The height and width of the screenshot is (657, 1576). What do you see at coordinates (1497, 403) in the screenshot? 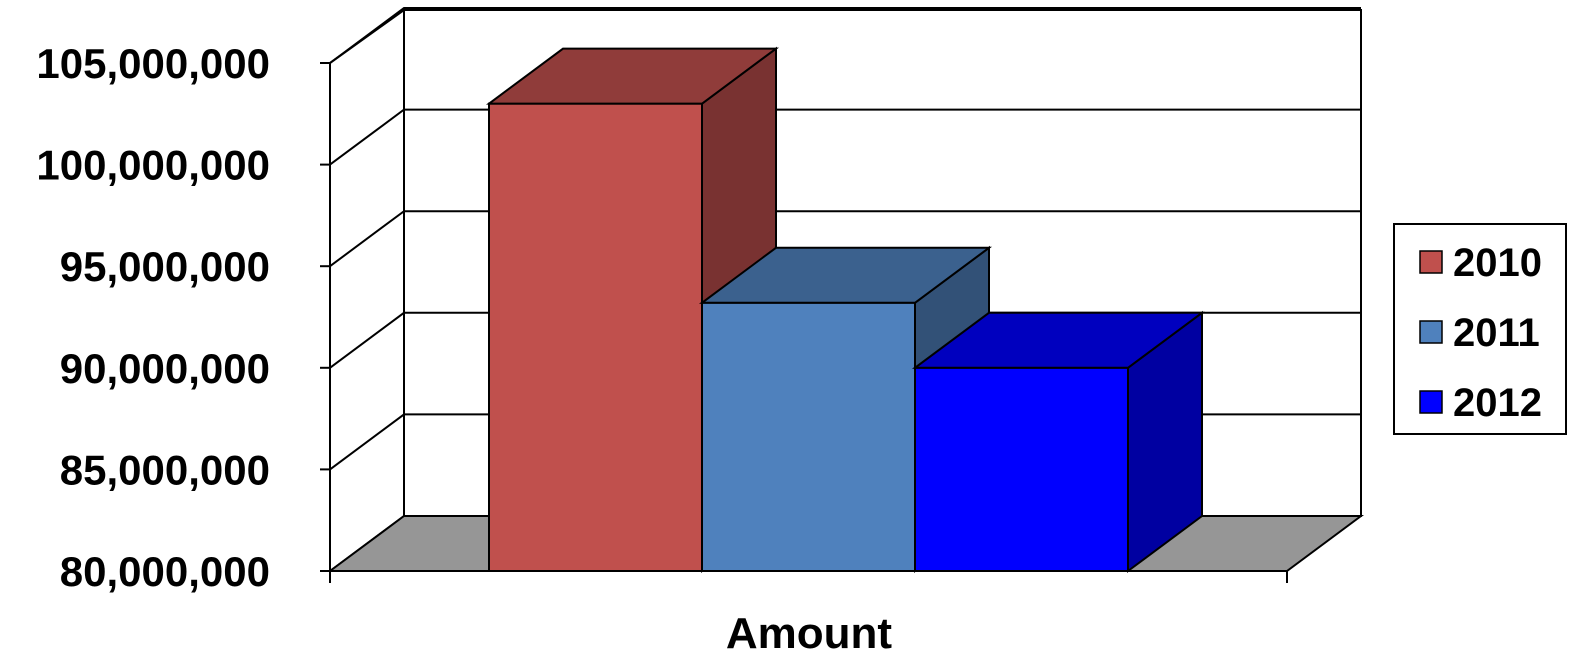
I see `legend-label-2012: 2012` at bounding box center [1497, 403].